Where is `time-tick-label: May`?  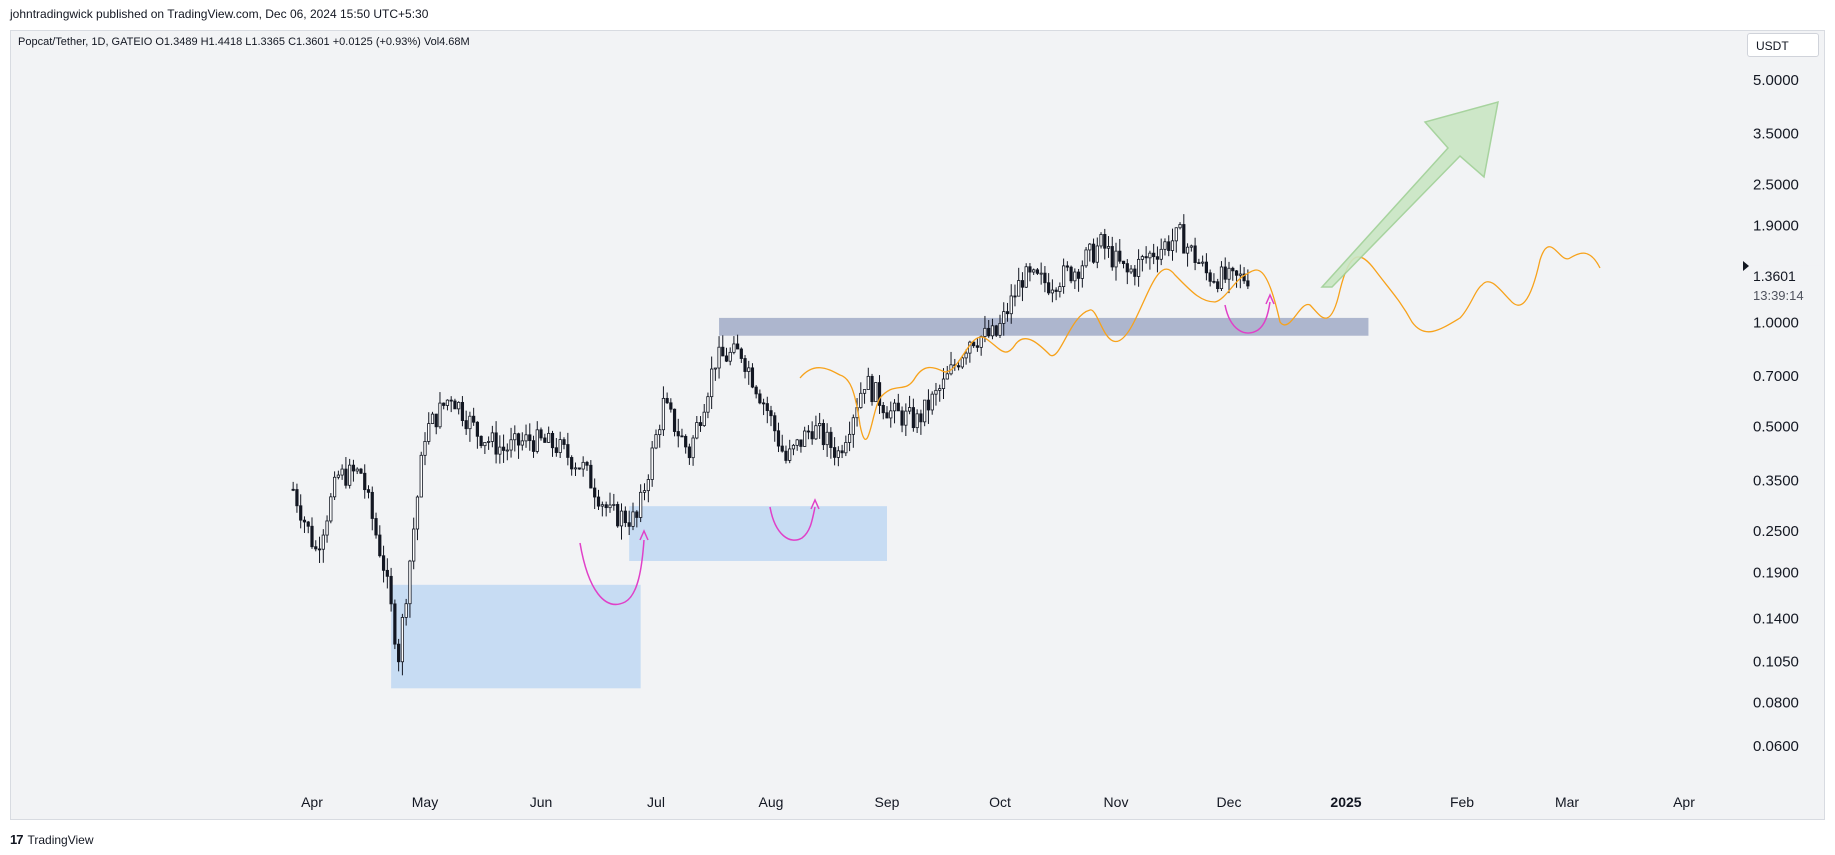 time-tick-label: May is located at coordinates (425, 802).